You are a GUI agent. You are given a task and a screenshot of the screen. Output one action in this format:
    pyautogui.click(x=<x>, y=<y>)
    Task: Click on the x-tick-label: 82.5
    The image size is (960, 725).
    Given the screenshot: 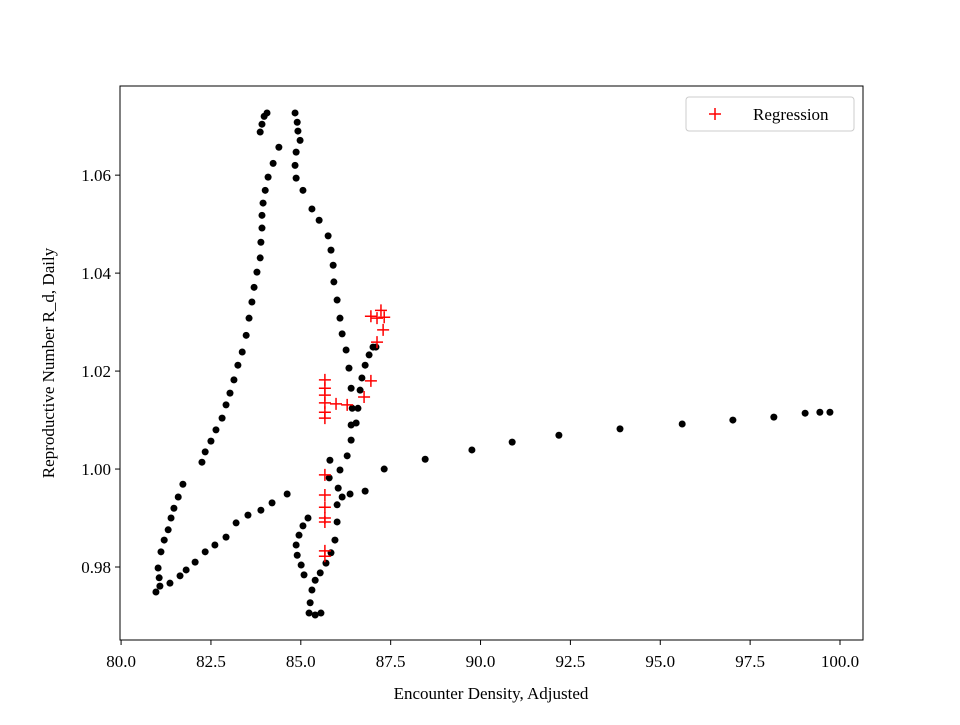 What is the action you would take?
    pyautogui.click(x=211, y=661)
    